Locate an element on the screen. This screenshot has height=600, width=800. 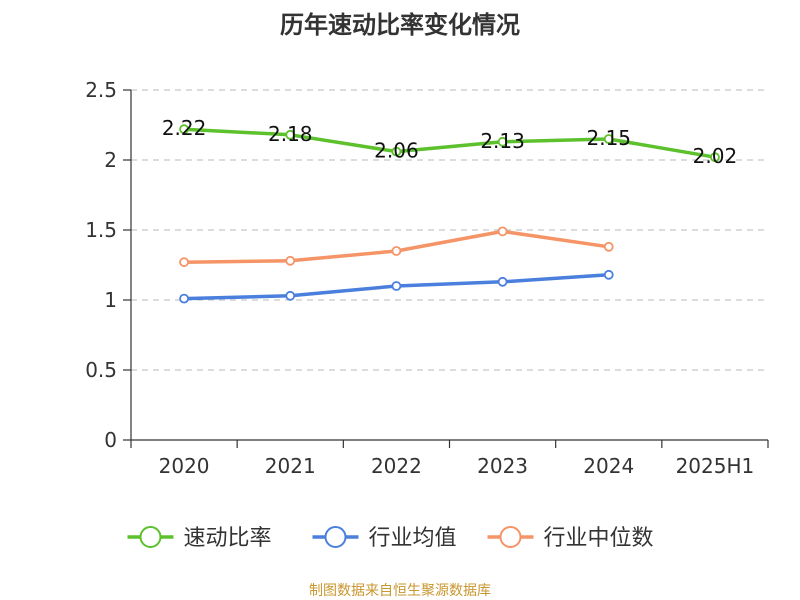
legend-item: 速动比率 is located at coordinates (199, 538).